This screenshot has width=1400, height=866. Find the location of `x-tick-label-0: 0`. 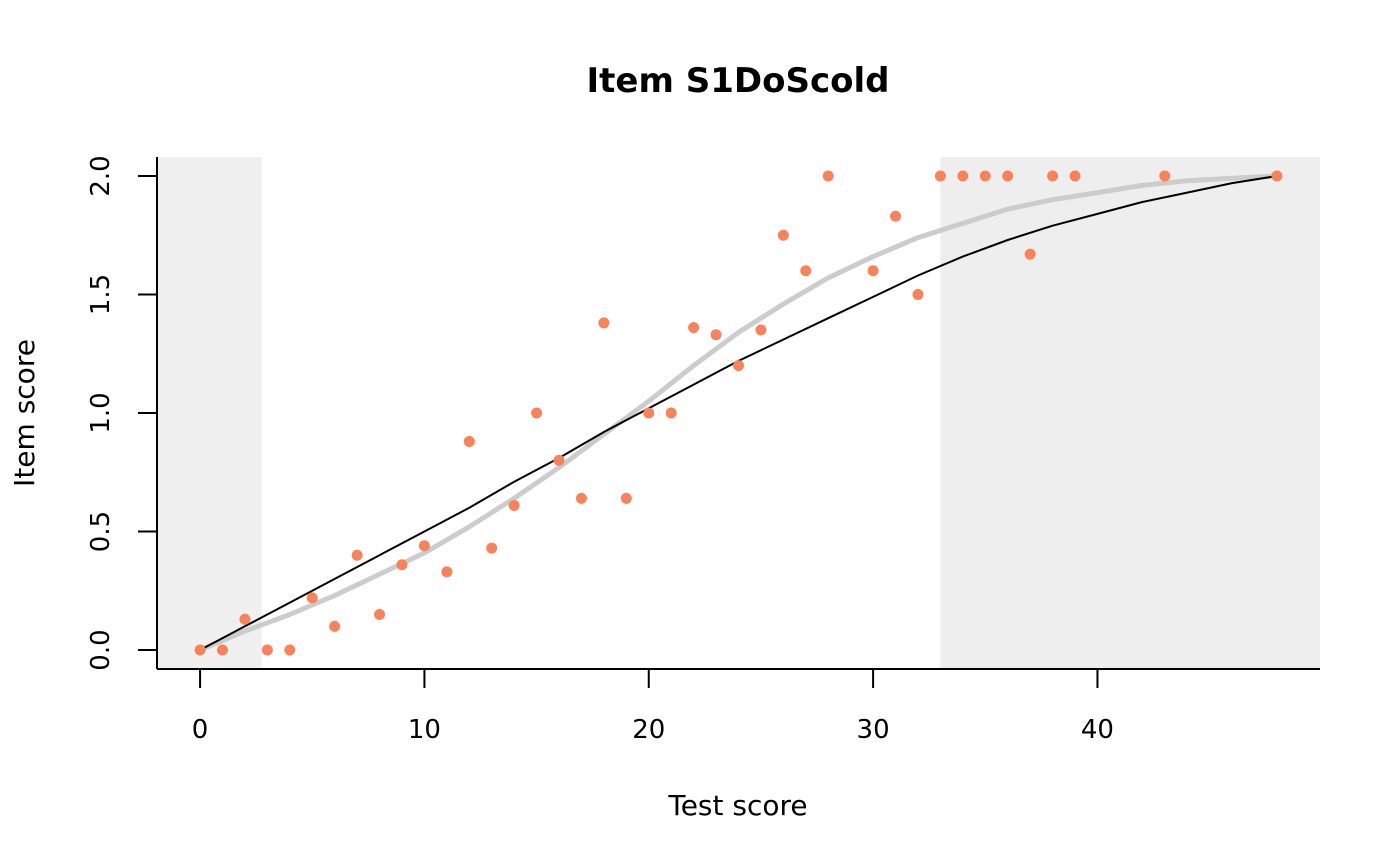

x-tick-label-0: 0 is located at coordinates (200, 730).